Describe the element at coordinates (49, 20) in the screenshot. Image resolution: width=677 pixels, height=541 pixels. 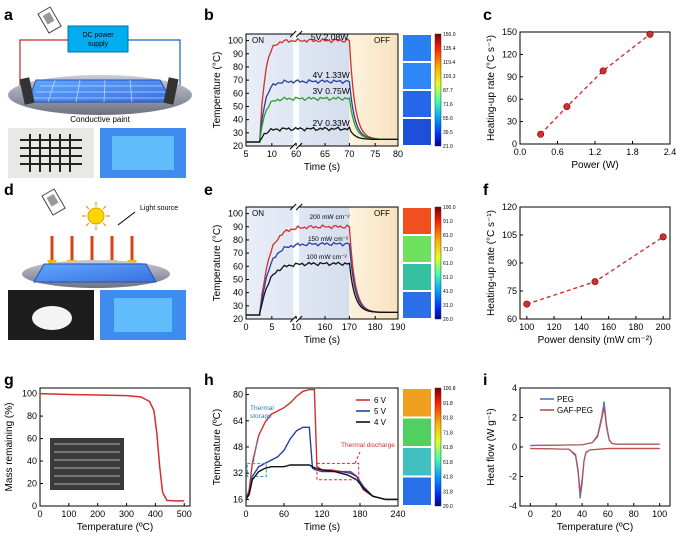
I see `thermometer-icon` at that location.